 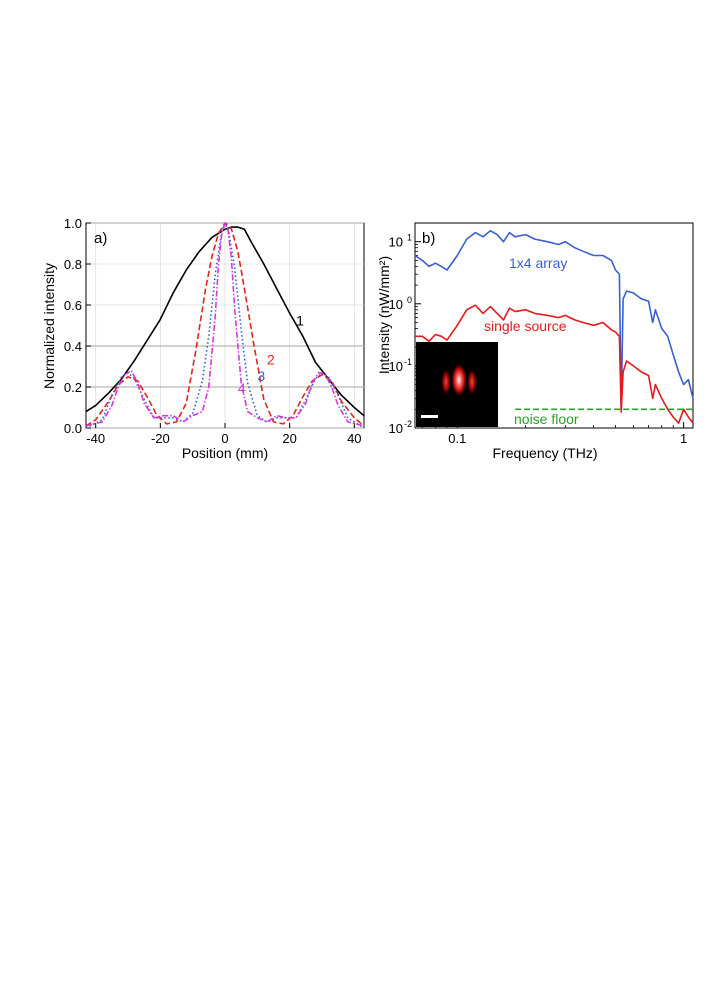 I want to click on inset-scale-bar, so click(x=429, y=416).